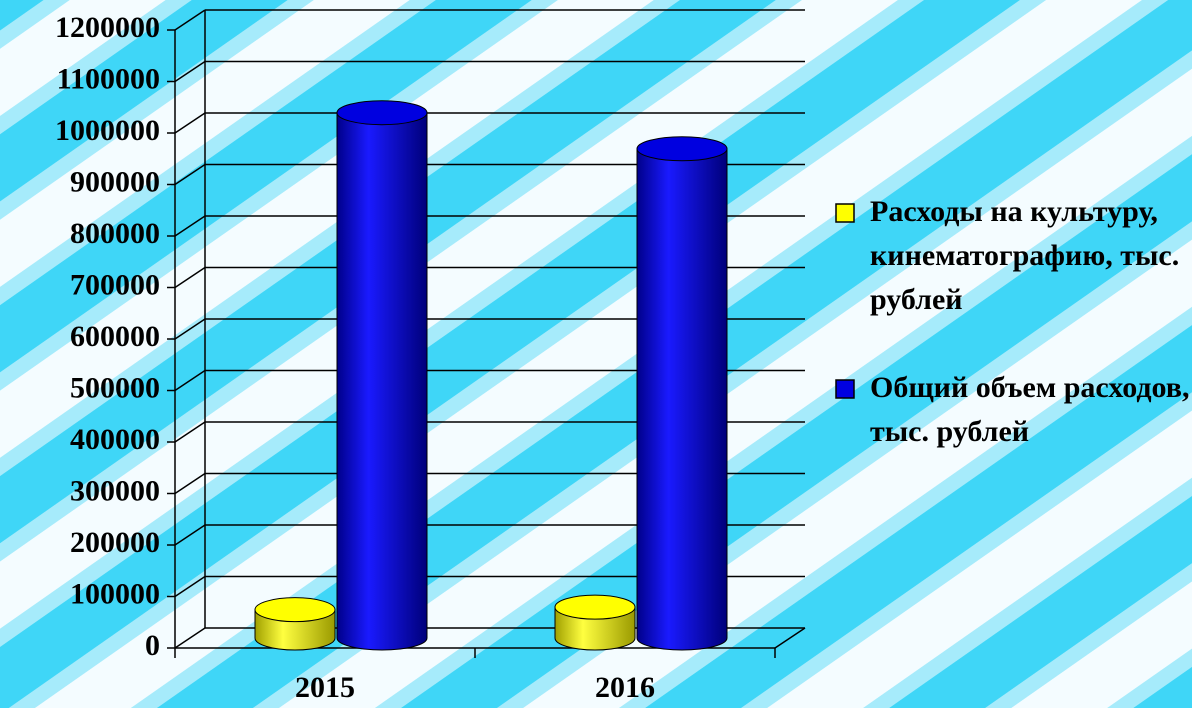  Describe the element at coordinates (115, 490) in the screenshot. I see `y-tick-label: 300000` at that location.